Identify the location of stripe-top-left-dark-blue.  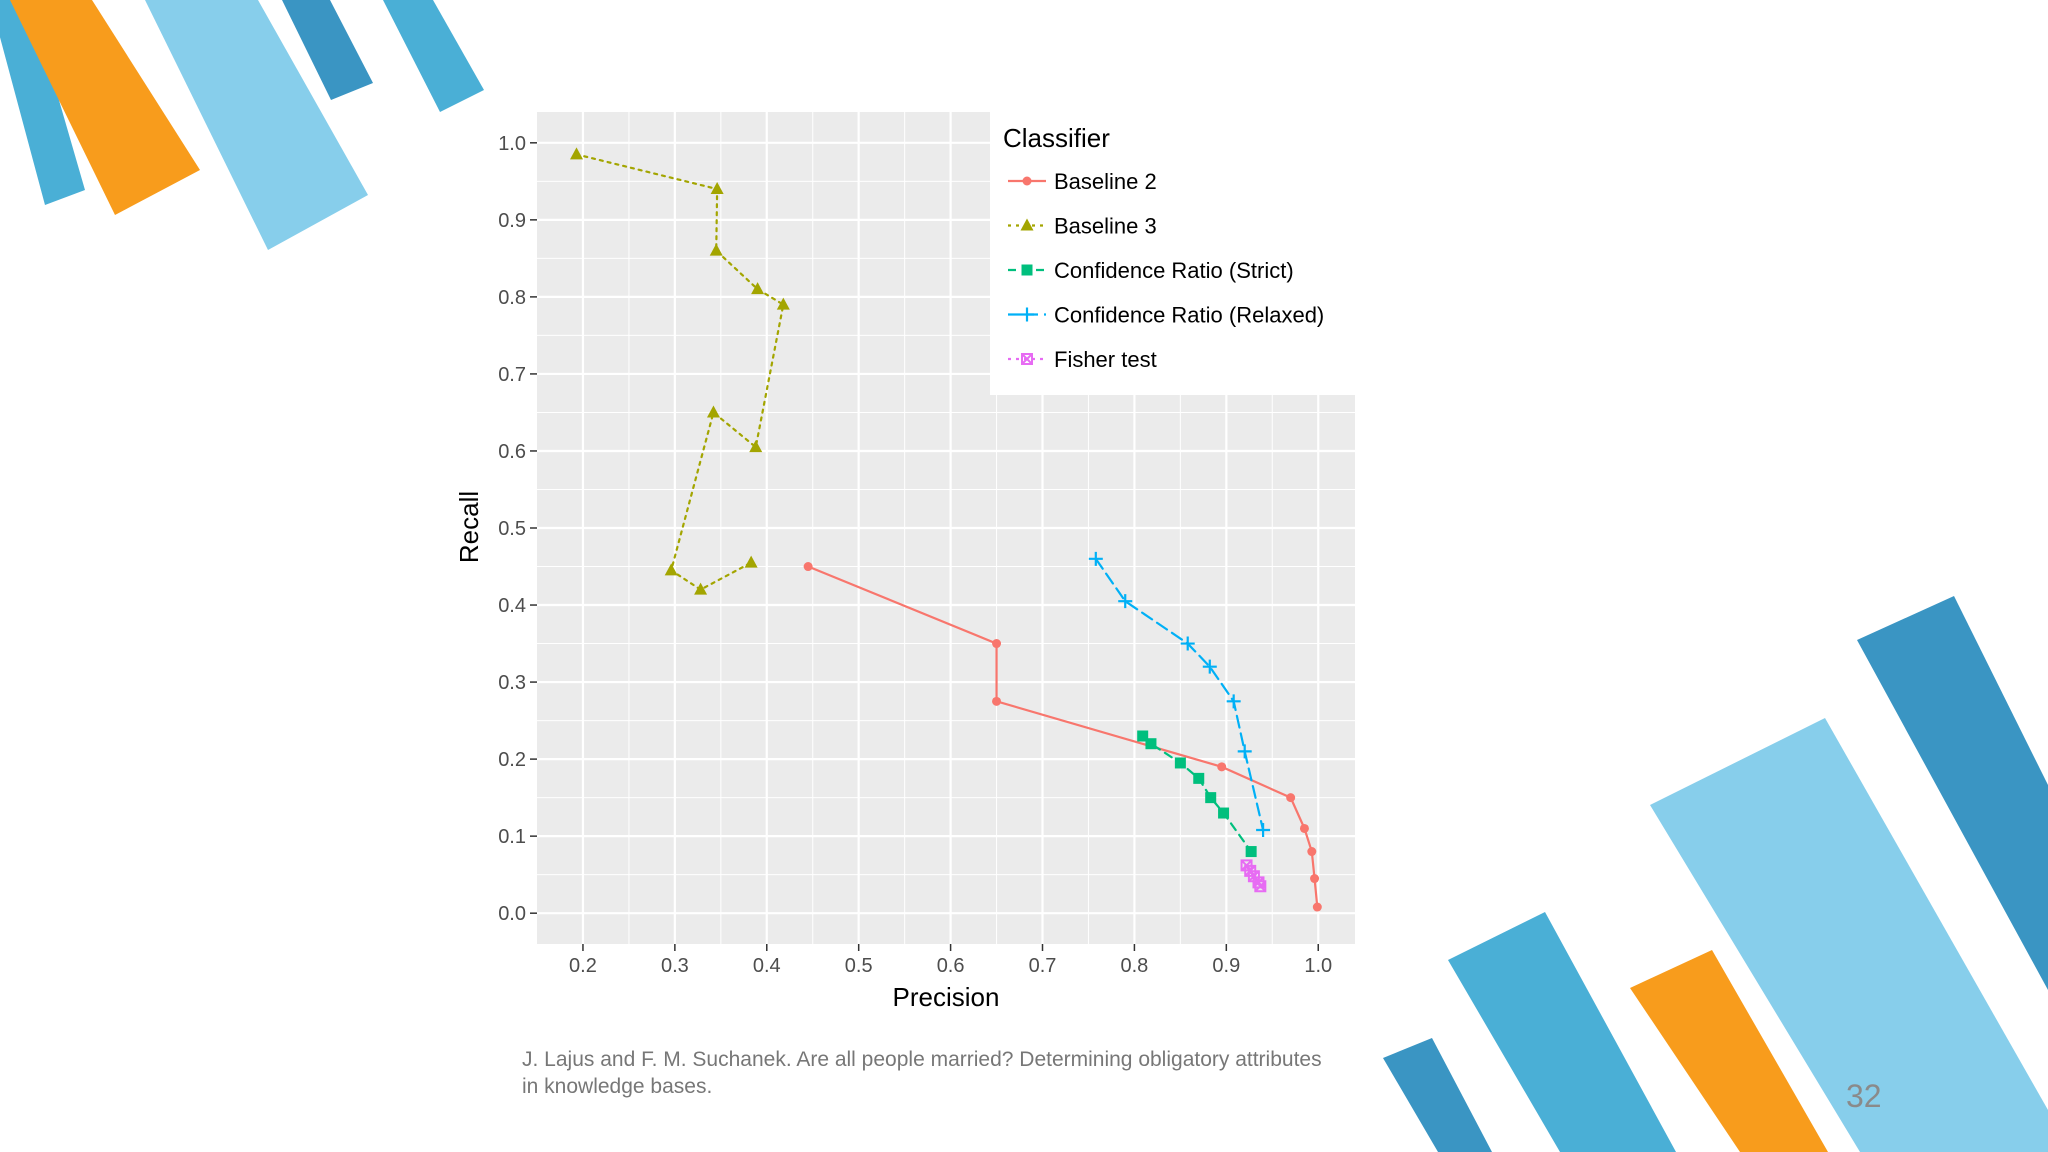
(327, 50).